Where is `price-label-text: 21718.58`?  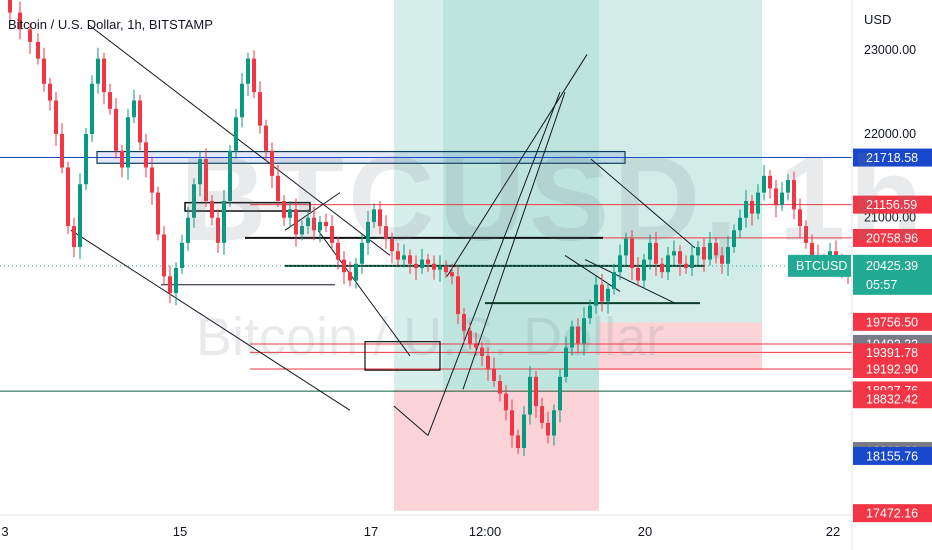 price-label-text: 21718.58 is located at coordinates (892, 158).